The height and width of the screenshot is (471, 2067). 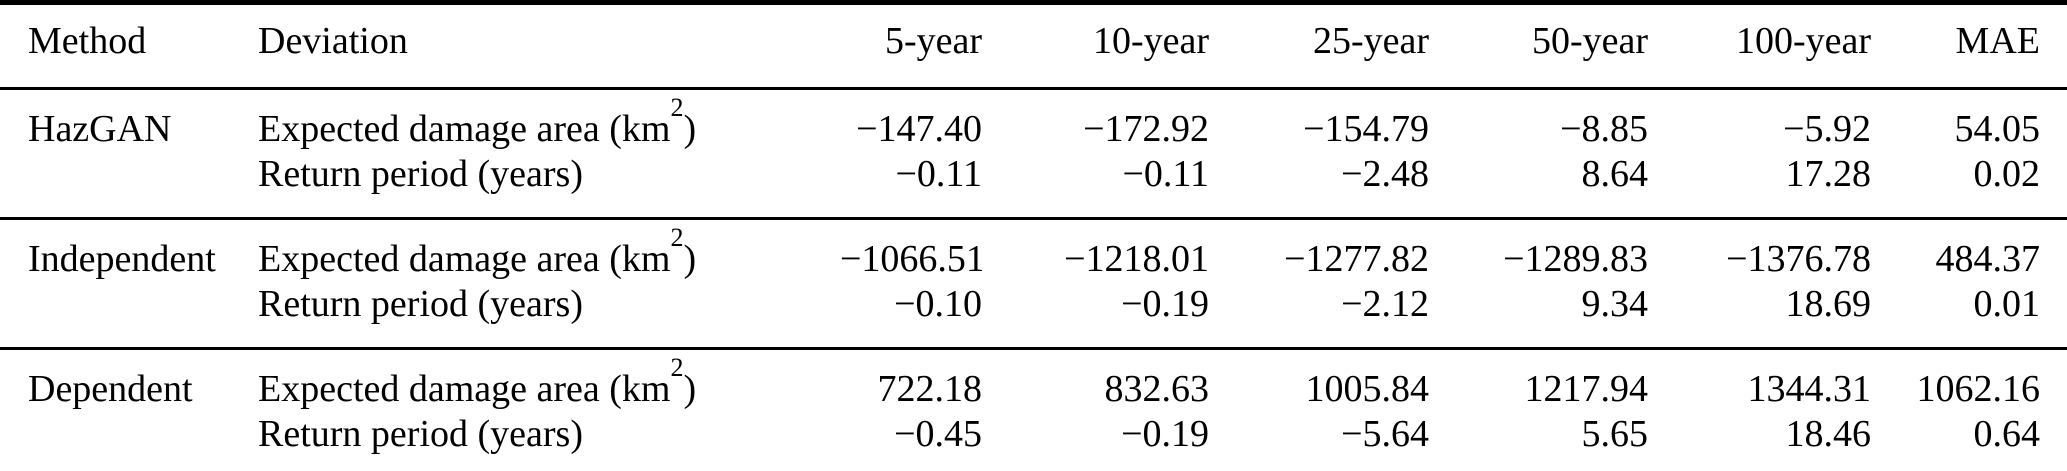 I want to click on value-cell-5-year: −1066.51, so click(x=911, y=259).